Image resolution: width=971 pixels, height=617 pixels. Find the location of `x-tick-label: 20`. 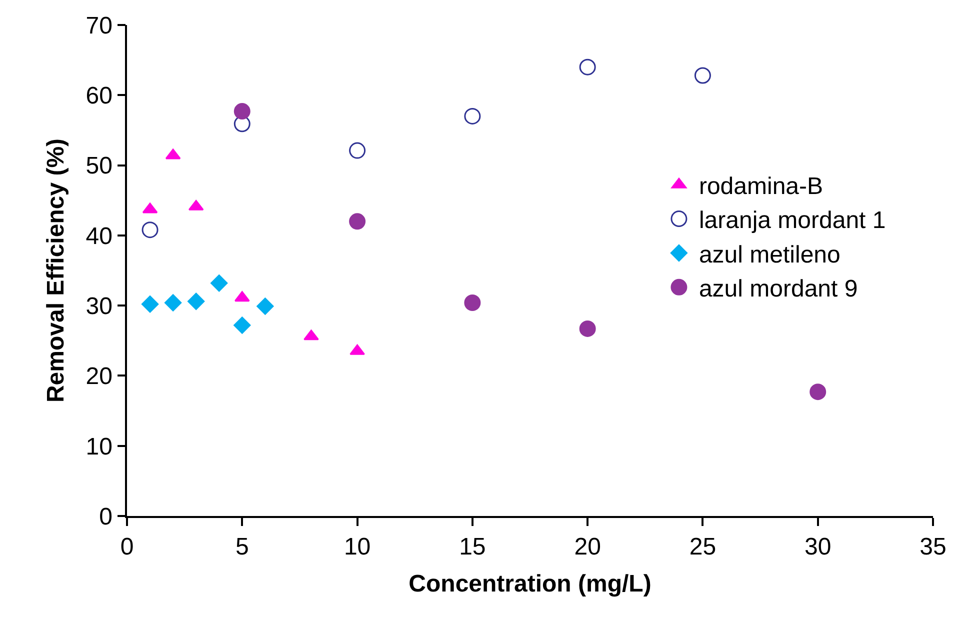

x-tick-label: 20 is located at coordinates (587, 547).